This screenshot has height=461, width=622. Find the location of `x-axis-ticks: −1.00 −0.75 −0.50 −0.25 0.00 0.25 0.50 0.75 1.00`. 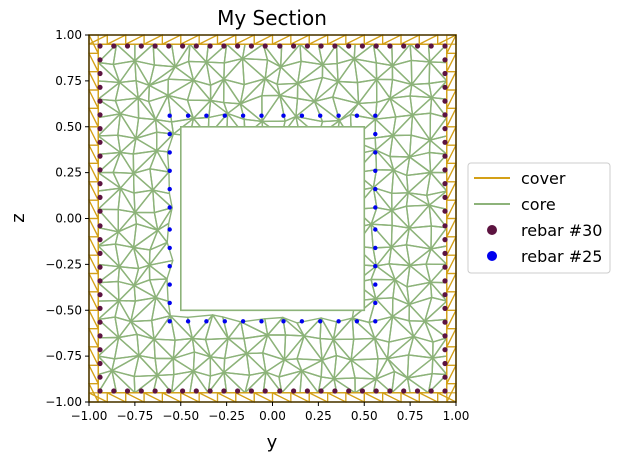

x-axis-ticks: −1.00 −0.75 −0.50 −0.25 0.00 0.25 0.50 0.75 1.00 is located at coordinates (270, 412).